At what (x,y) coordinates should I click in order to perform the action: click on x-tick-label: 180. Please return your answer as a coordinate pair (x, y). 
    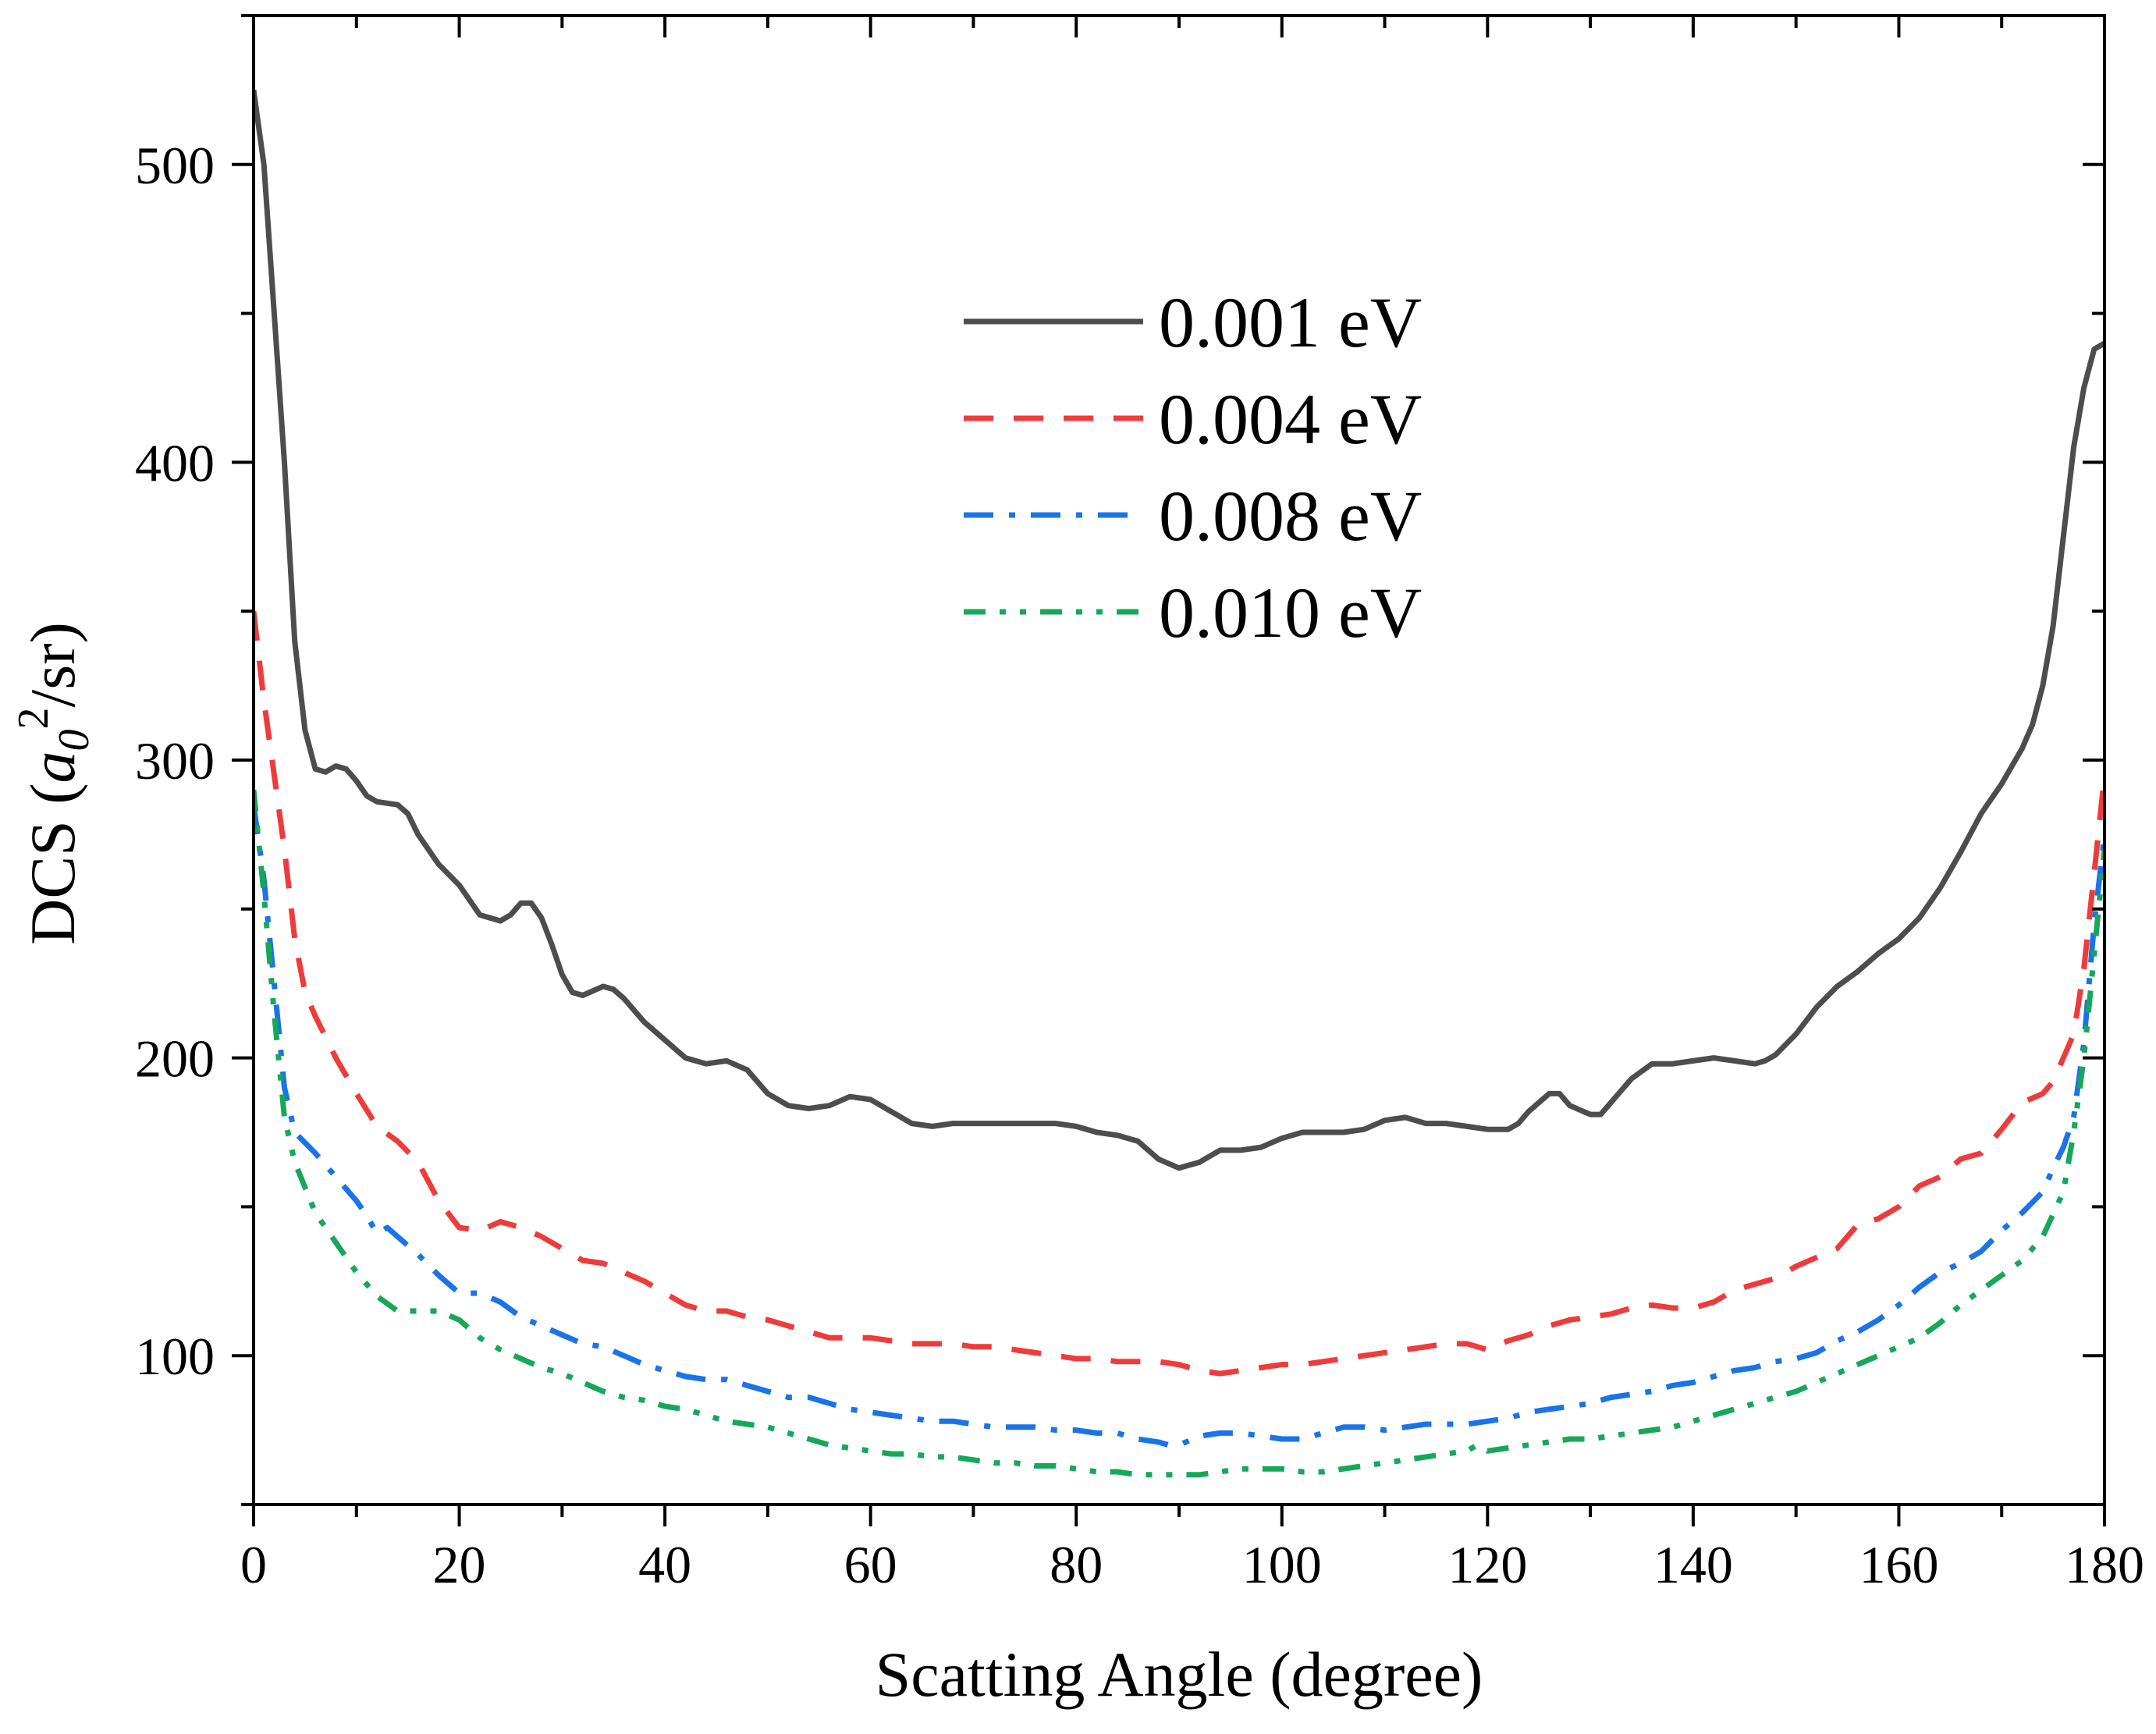
    Looking at the image, I should click on (2104, 1564).